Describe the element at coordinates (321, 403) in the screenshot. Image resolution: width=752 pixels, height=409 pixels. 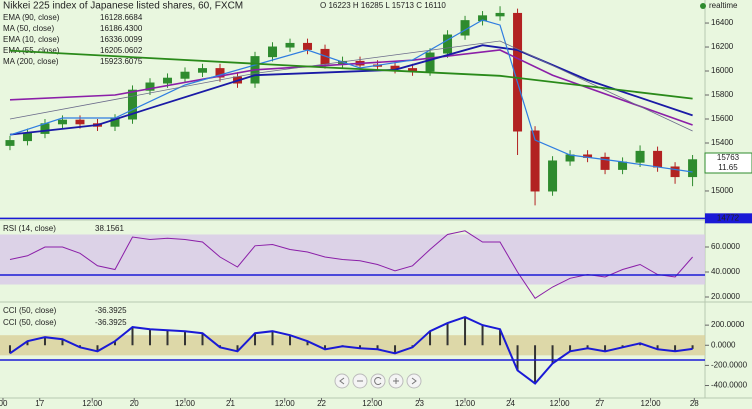
I see `x-tick-label: 22` at that location.